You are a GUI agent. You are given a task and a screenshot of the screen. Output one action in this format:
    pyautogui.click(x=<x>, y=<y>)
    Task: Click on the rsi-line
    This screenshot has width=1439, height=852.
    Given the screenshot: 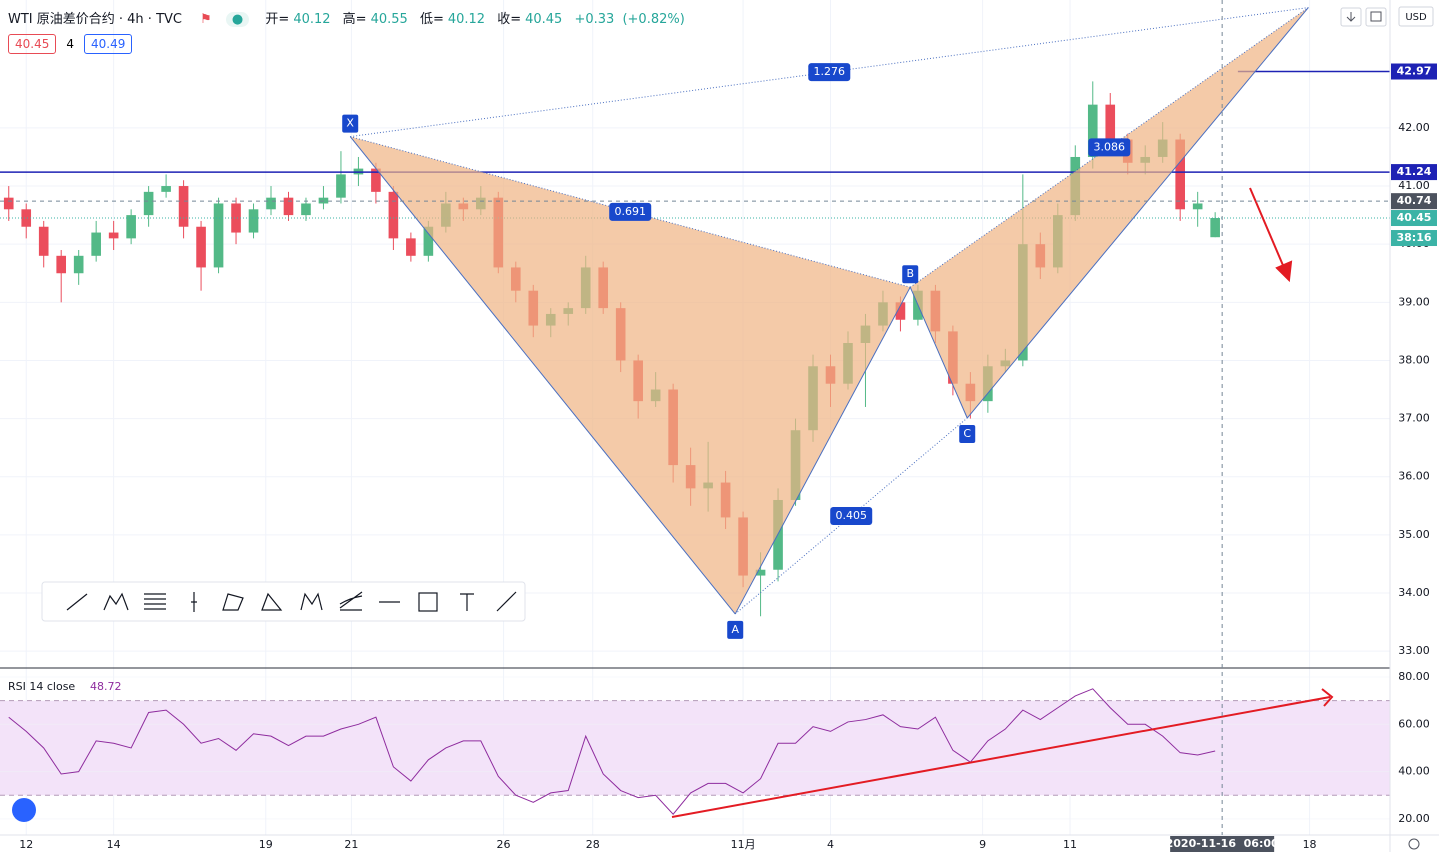 What is the action you would take?
    pyautogui.click(x=612, y=751)
    